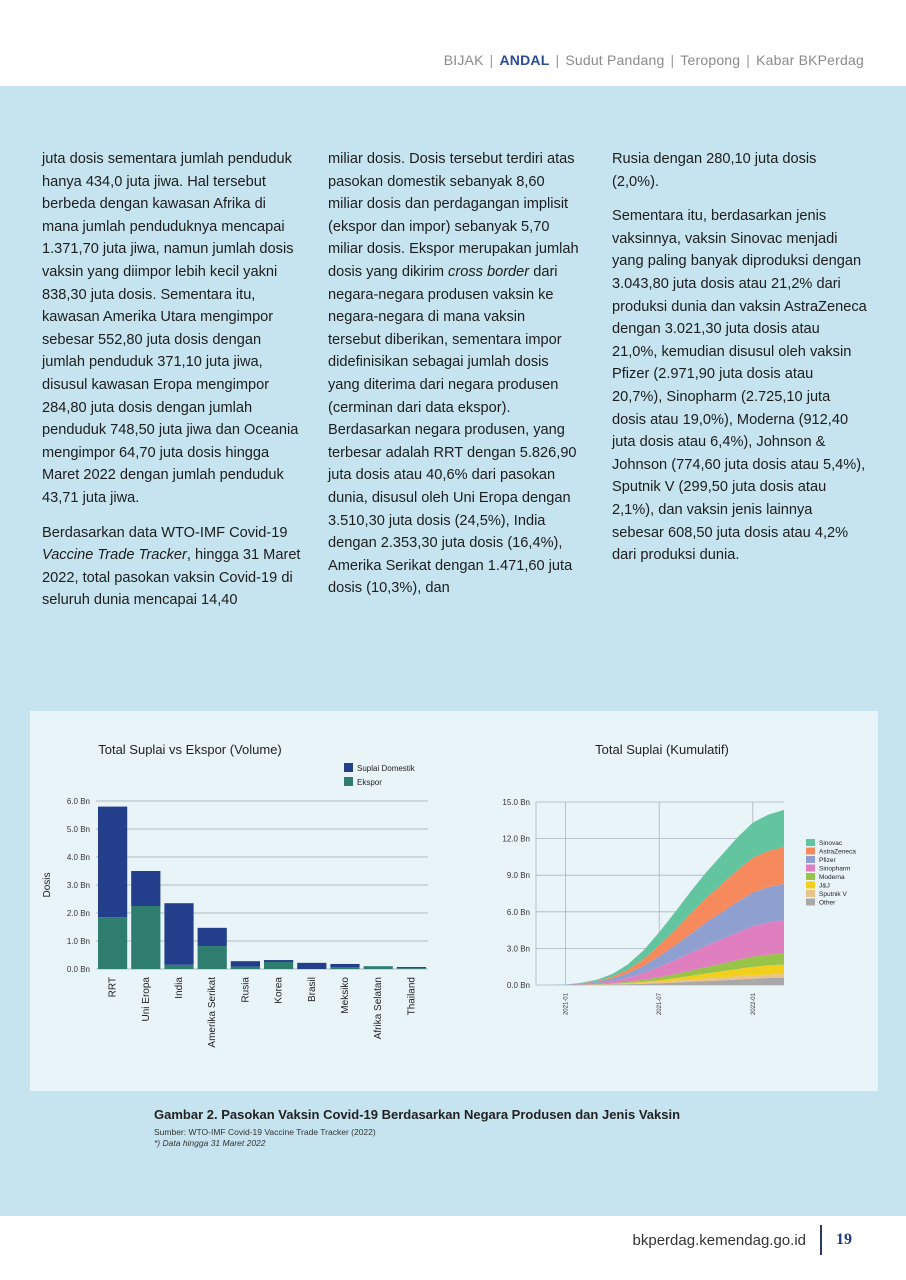 The width and height of the screenshot is (906, 1280). Describe the element at coordinates (518, 912) in the screenshot. I see `chart2-ytick-label: 6.0 Bn` at that location.